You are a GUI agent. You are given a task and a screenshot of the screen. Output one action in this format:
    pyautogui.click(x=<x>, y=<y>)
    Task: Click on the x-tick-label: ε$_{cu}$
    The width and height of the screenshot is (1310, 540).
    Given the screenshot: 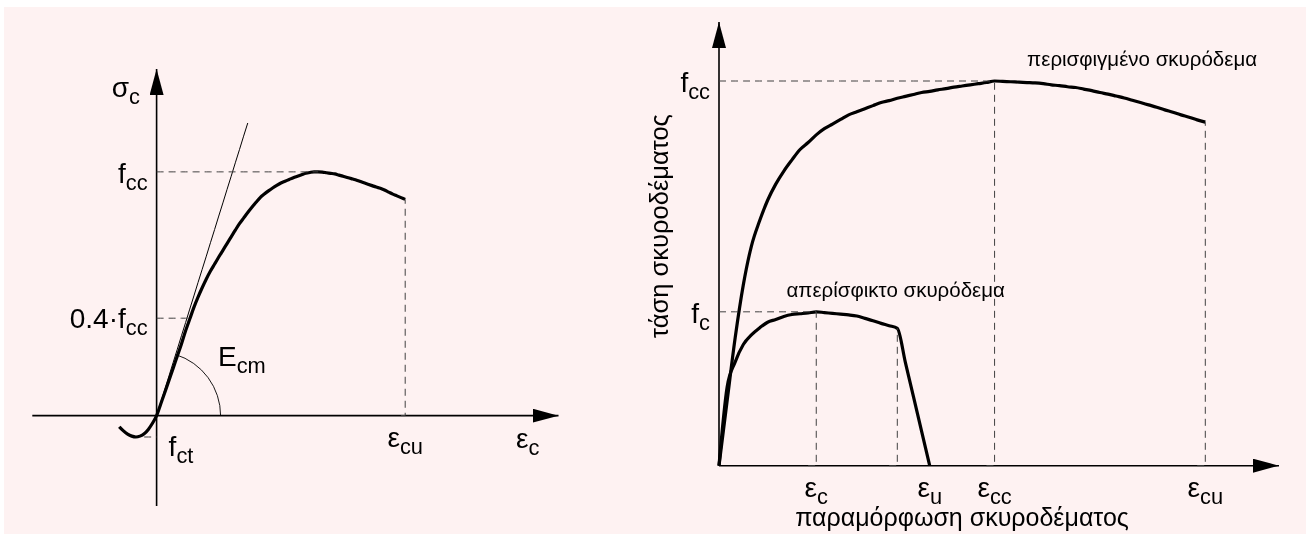 What is the action you would take?
    pyautogui.click(x=1205, y=490)
    